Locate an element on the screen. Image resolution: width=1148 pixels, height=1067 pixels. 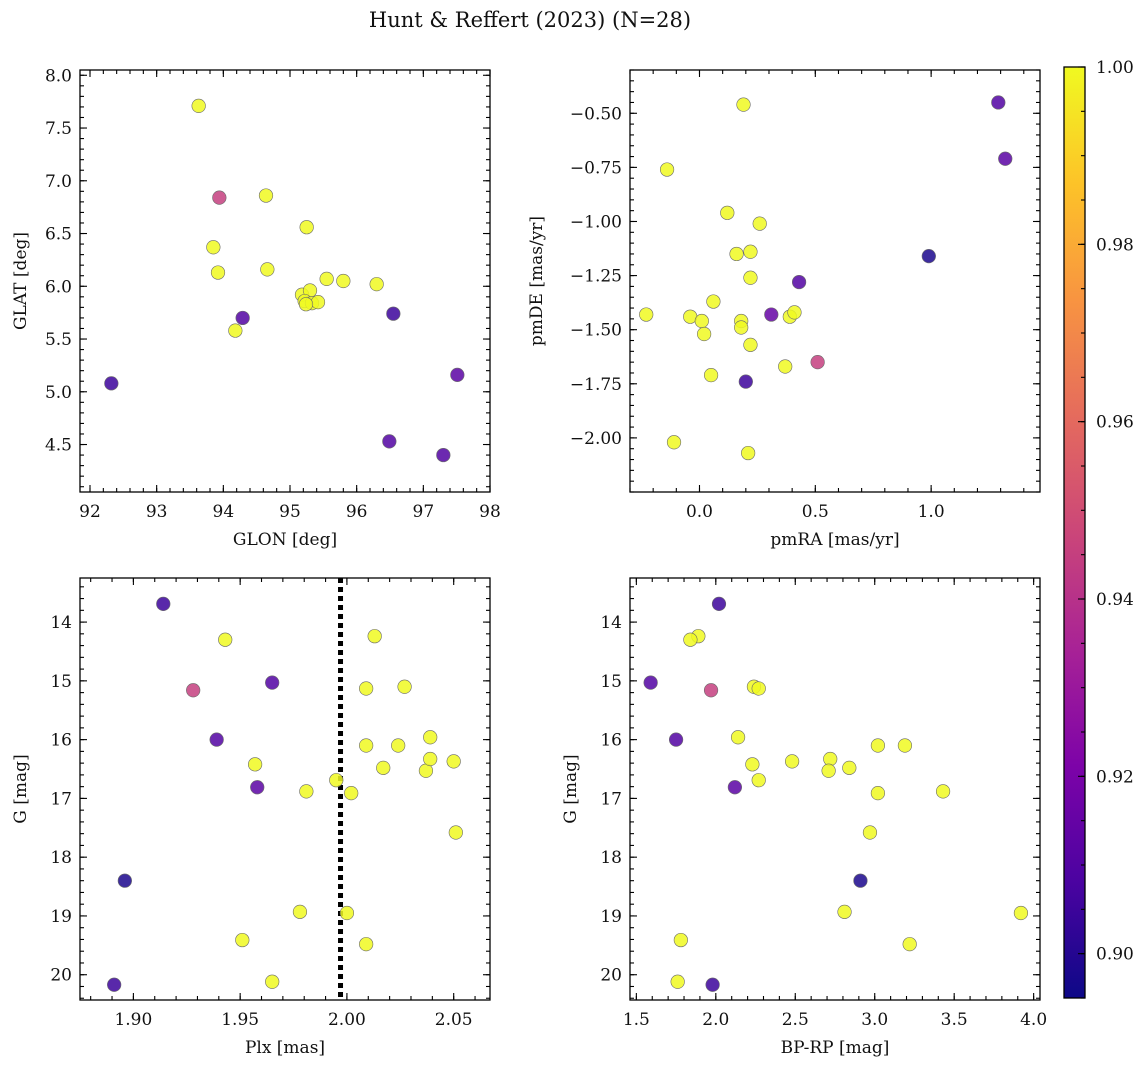
colorbar-tick-label: 0.94 is located at coordinates (1115, 600).